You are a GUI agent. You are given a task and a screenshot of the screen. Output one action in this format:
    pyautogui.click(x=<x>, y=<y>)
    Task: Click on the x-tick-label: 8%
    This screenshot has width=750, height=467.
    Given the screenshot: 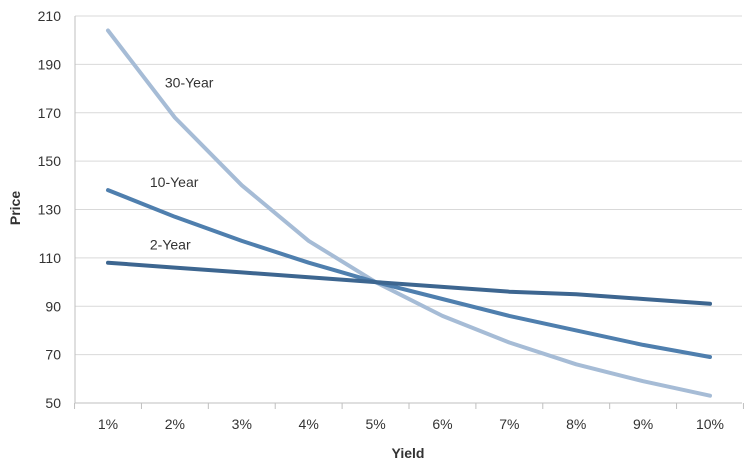 What is the action you would take?
    pyautogui.click(x=576, y=424)
    